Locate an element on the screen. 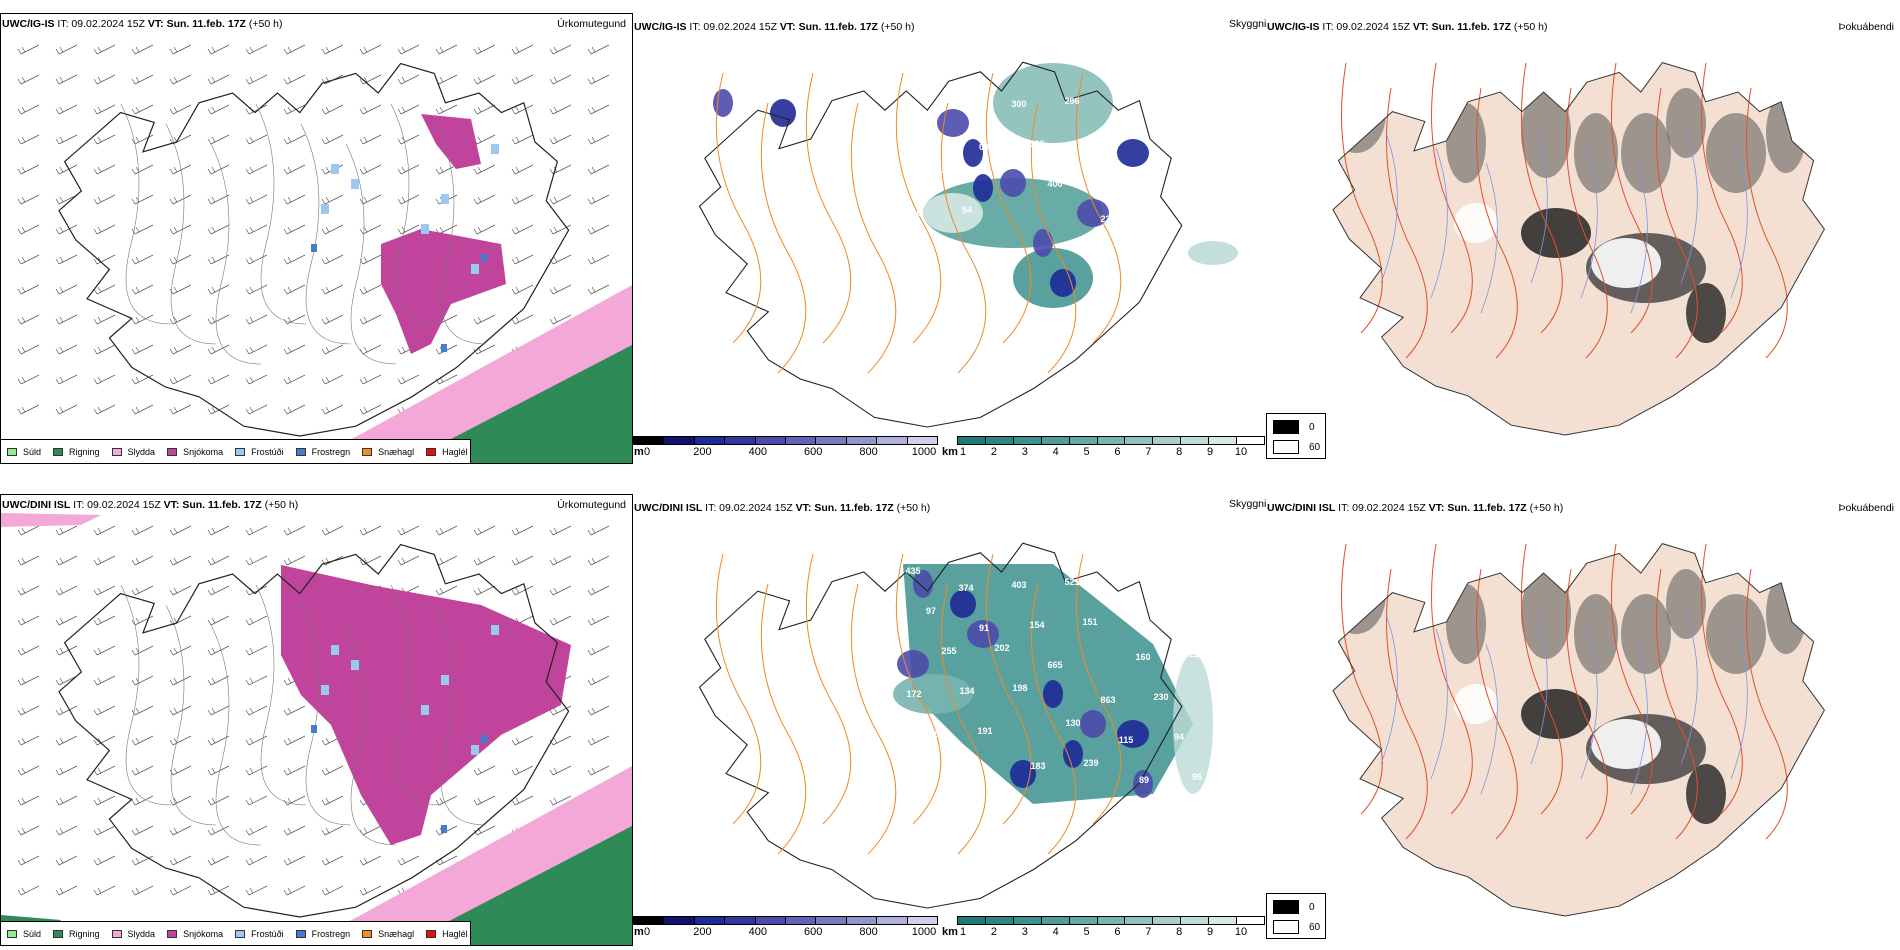 The width and height of the screenshot is (1900, 950). colorbar-tick-label: 3 is located at coordinates (1024, 932).